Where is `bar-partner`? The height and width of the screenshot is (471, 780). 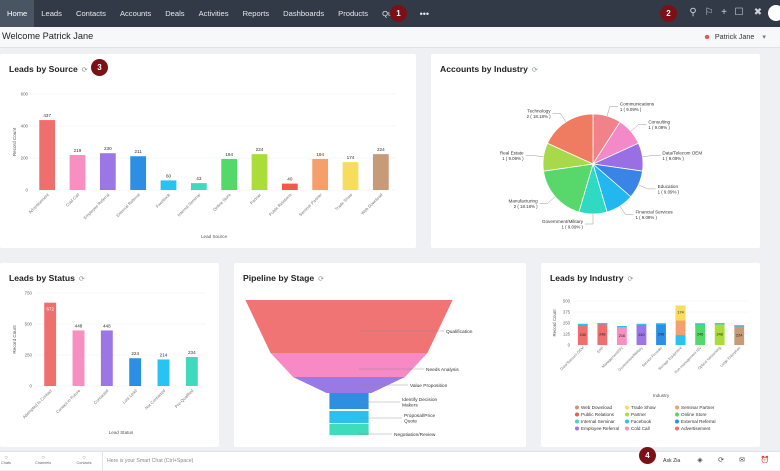 bar-partner is located at coordinates (259, 172).